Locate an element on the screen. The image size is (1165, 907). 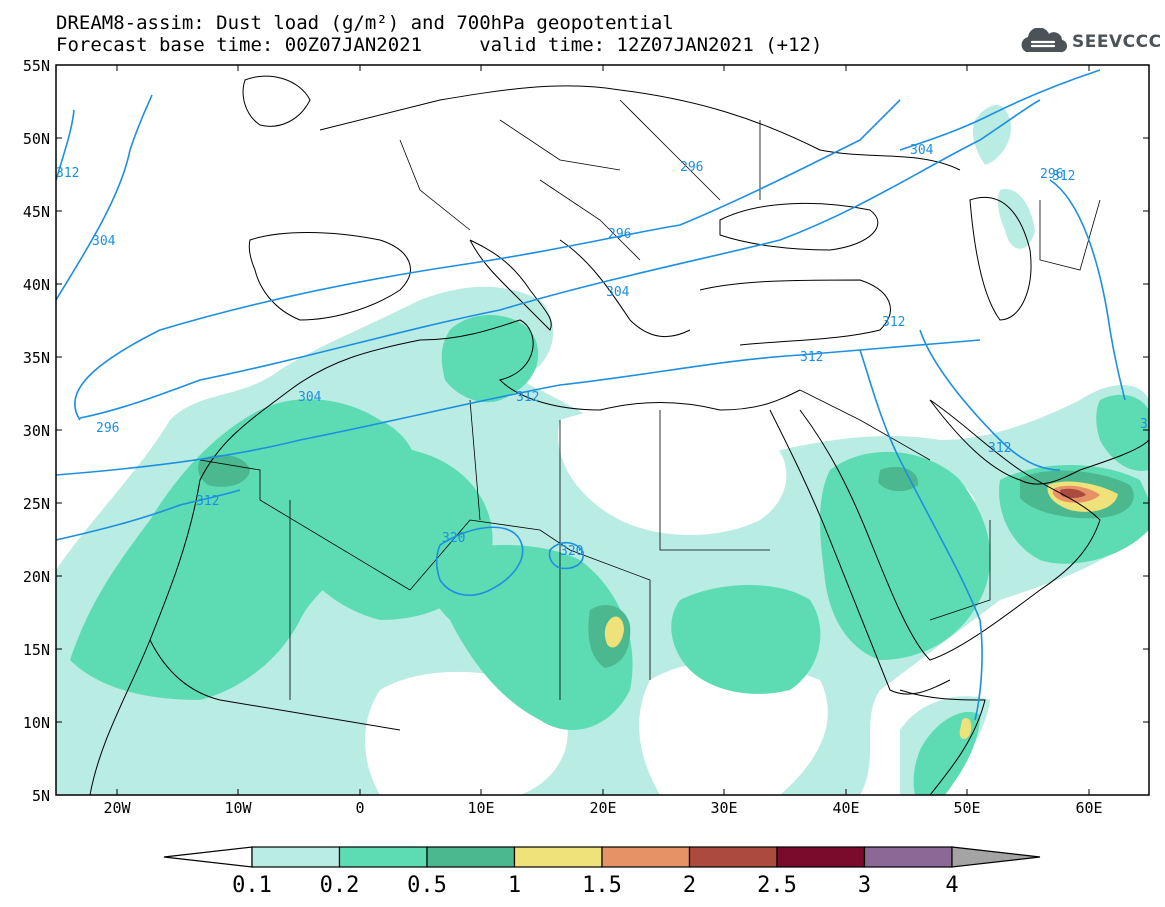
colorbar-label: 2.5 is located at coordinates (777, 885).